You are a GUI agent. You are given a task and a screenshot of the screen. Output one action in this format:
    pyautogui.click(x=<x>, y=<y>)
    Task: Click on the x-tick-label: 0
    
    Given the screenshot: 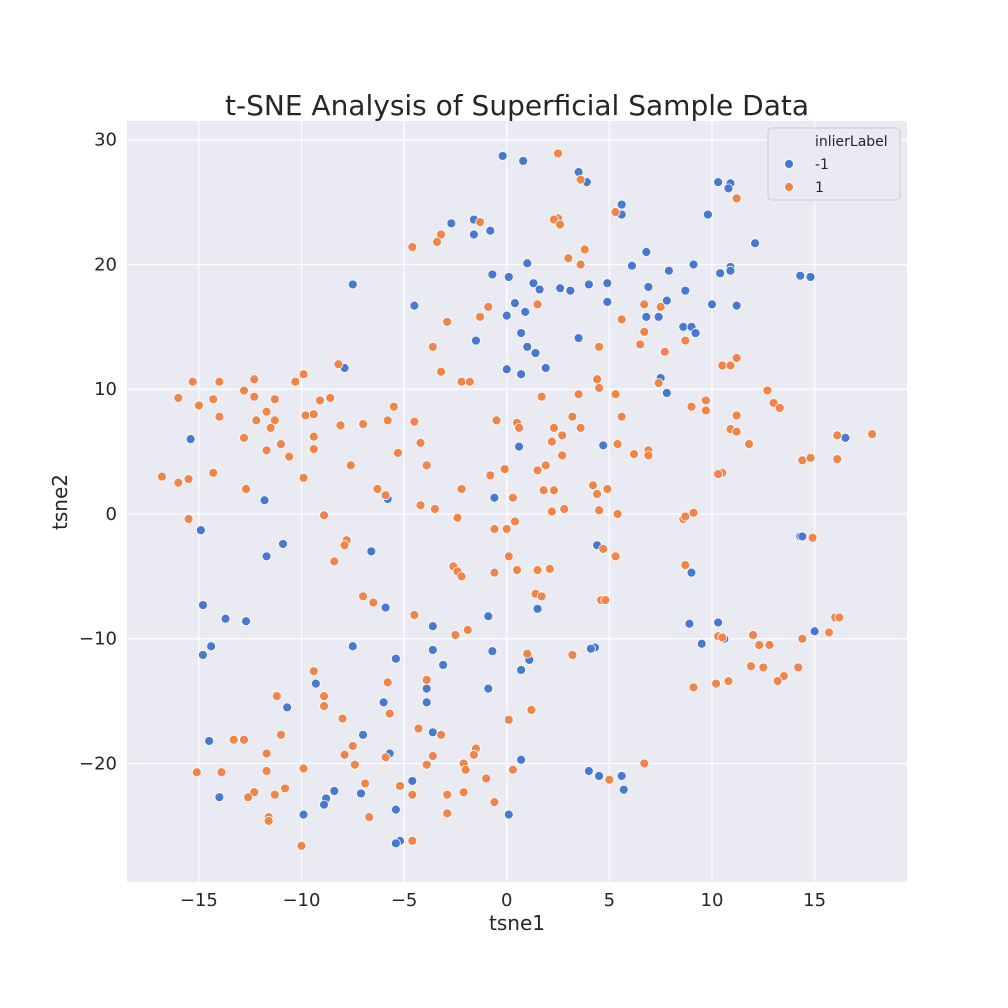 What is the action you would take?
    pyautogui.click(x=506, y=900)
    